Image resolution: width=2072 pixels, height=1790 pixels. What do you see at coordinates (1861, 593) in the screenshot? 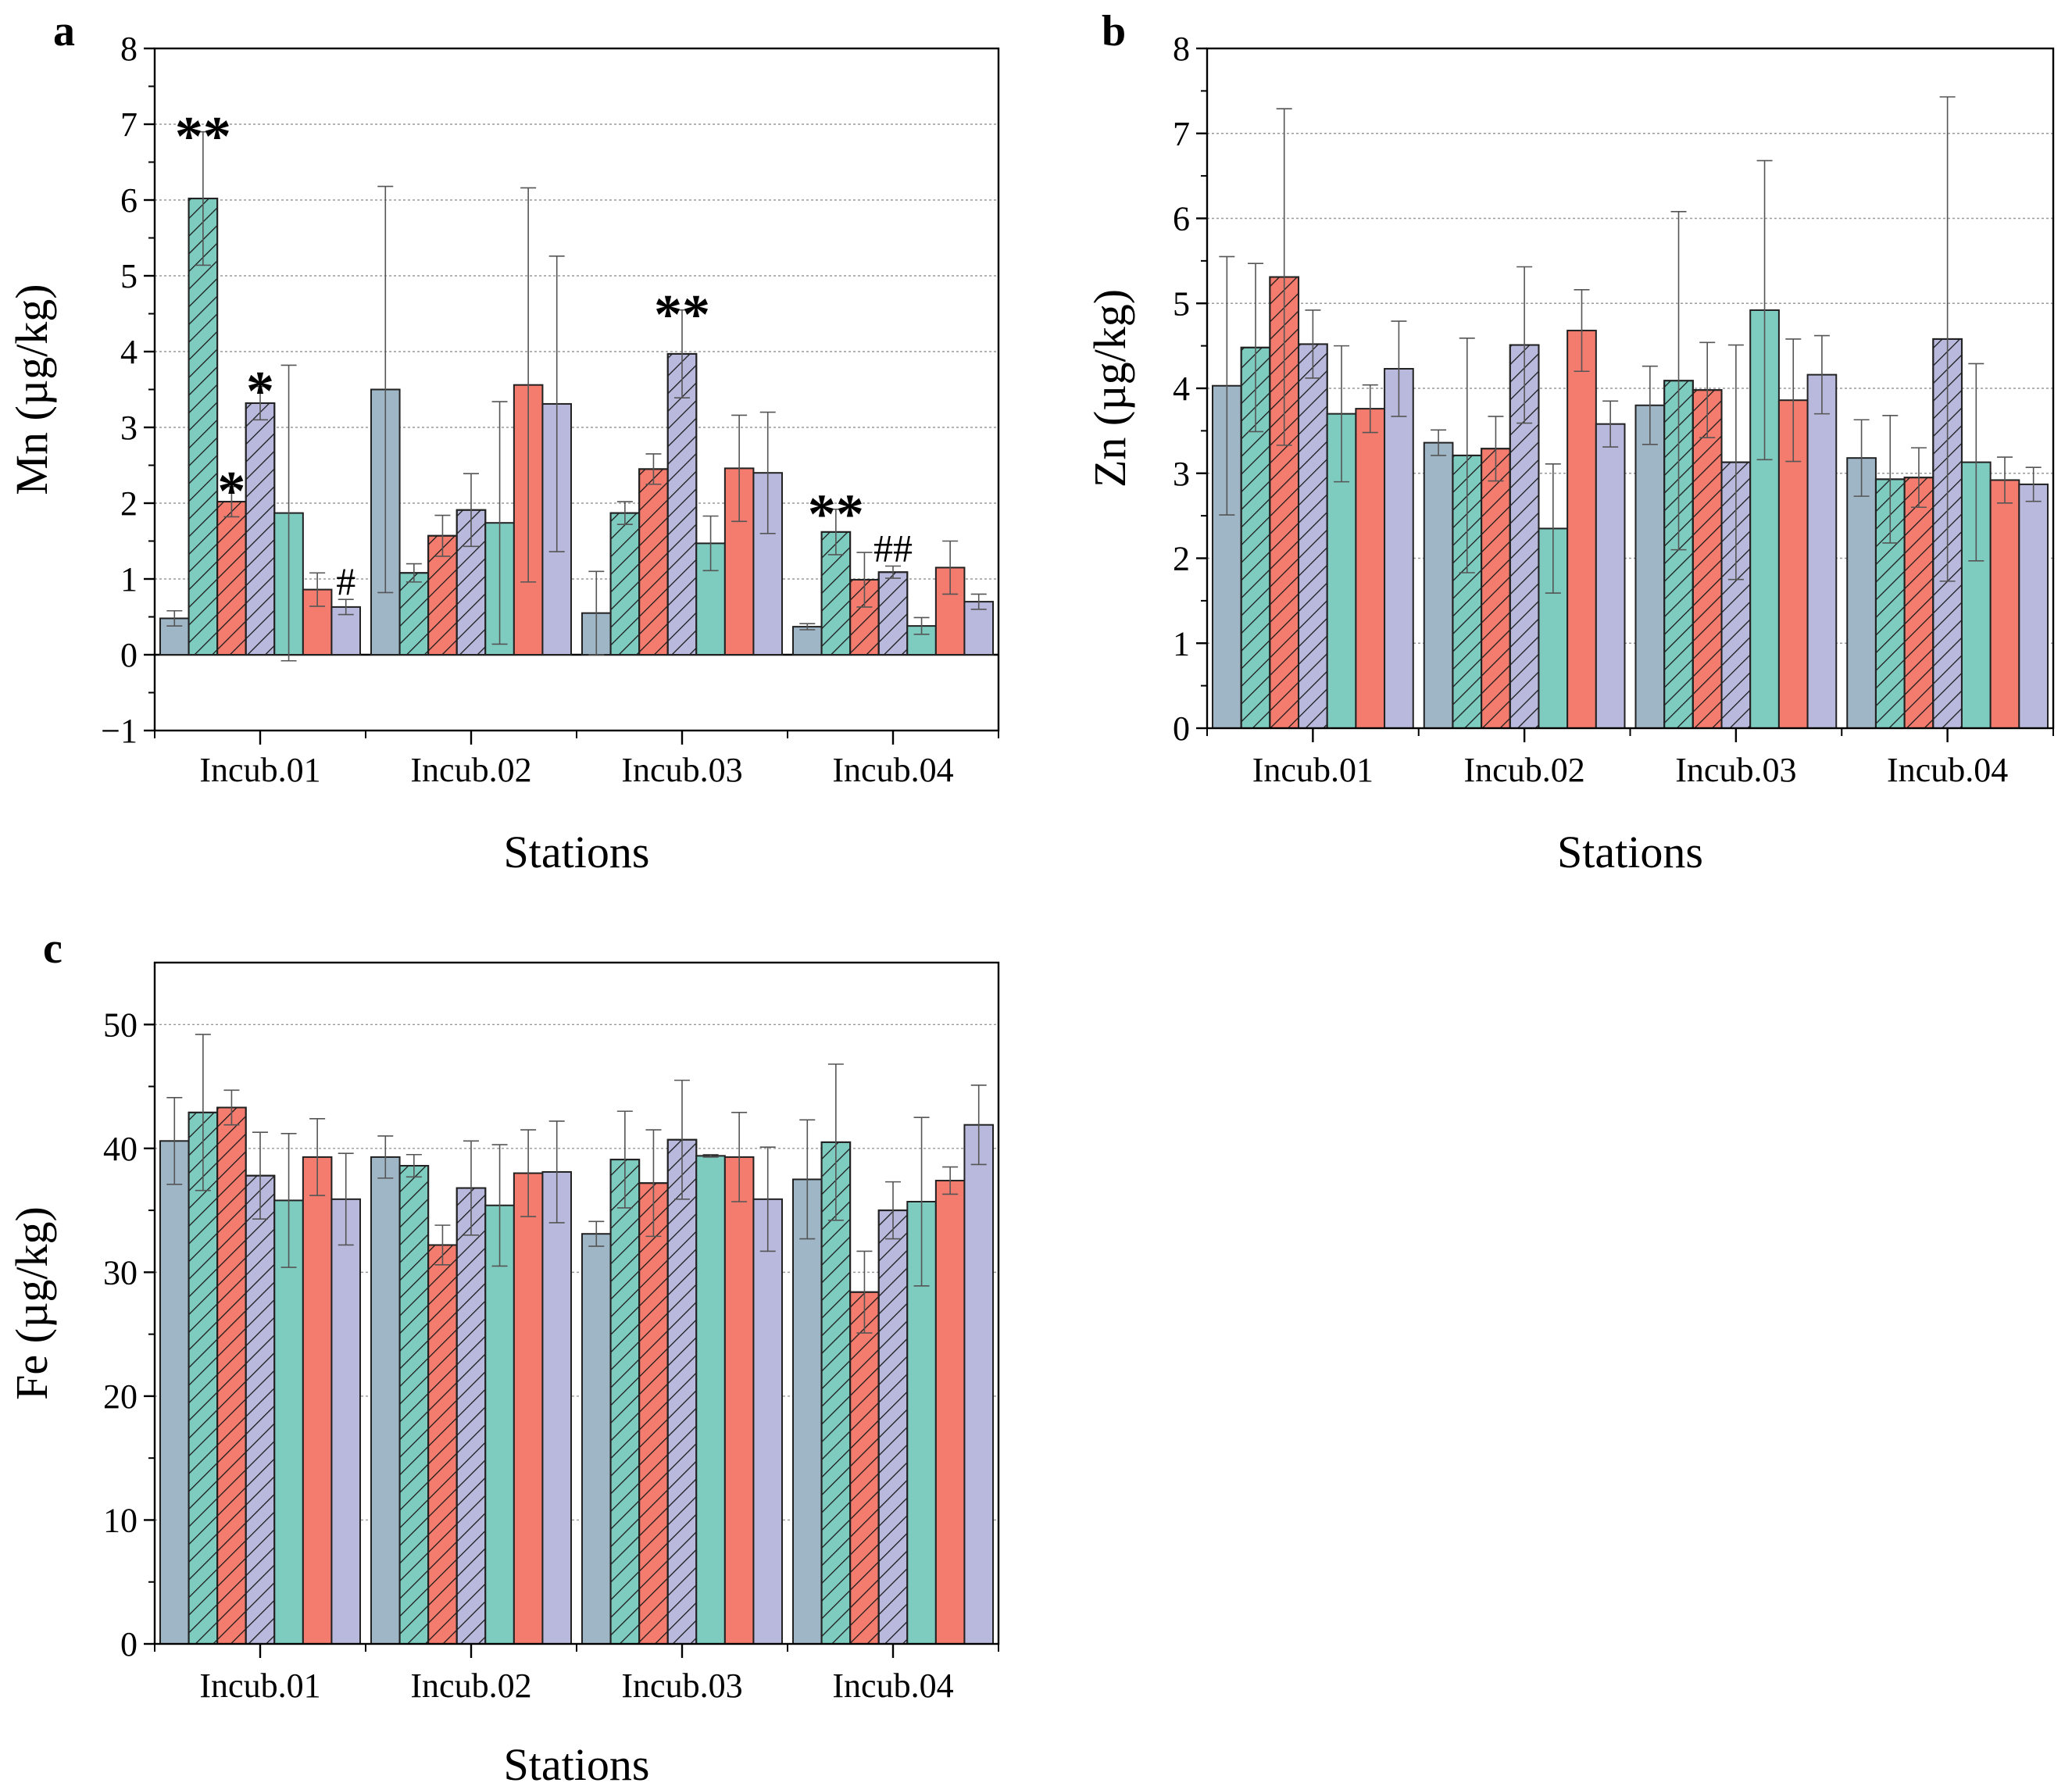
I see `bar-b-s0-c3` at bounding box center [1861, 593].